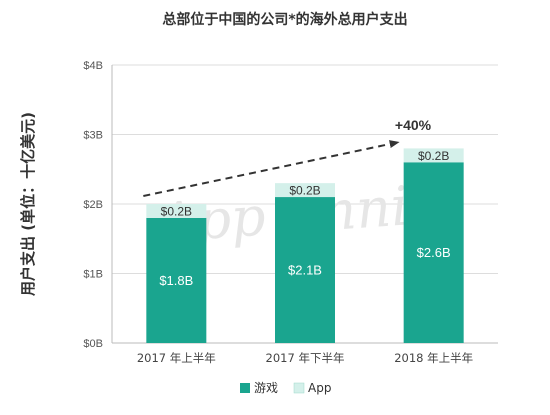 The height and width of the screenshot is (415, 550). I want to click on y-axis-ticks: $0B $1B $2B $3B $4B, so click(93, 205).